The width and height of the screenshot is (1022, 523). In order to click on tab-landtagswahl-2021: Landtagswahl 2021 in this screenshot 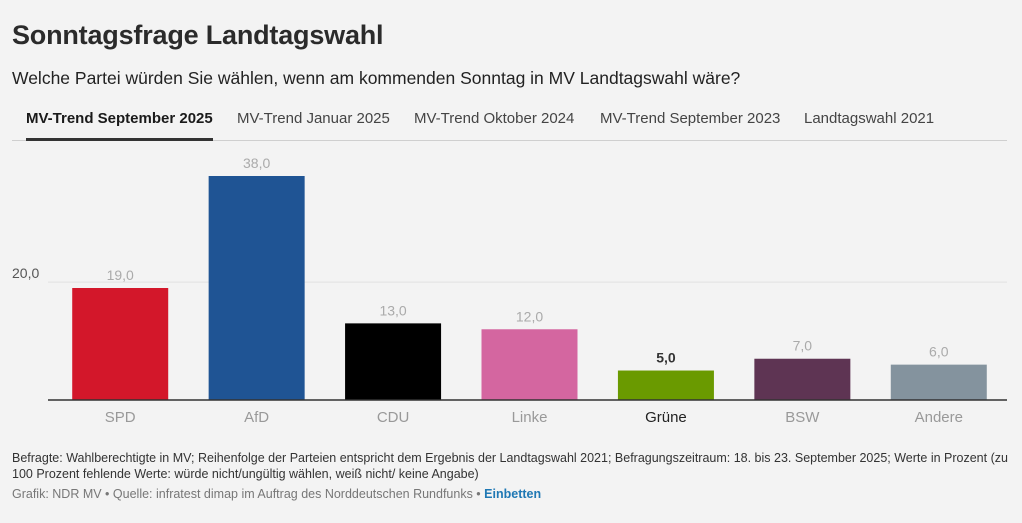, I will do `click(869, 118)`.